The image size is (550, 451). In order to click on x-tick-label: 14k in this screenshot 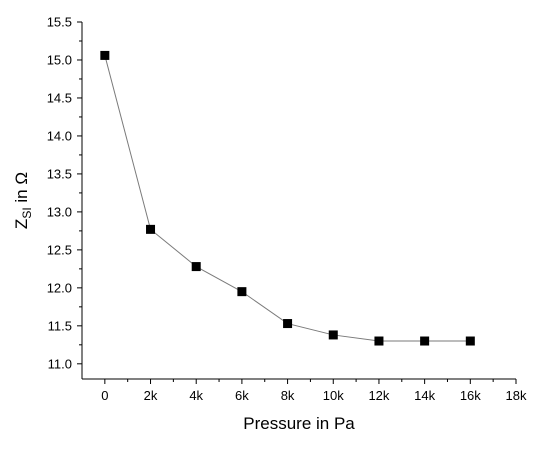, I will do `click(424, 395)`.